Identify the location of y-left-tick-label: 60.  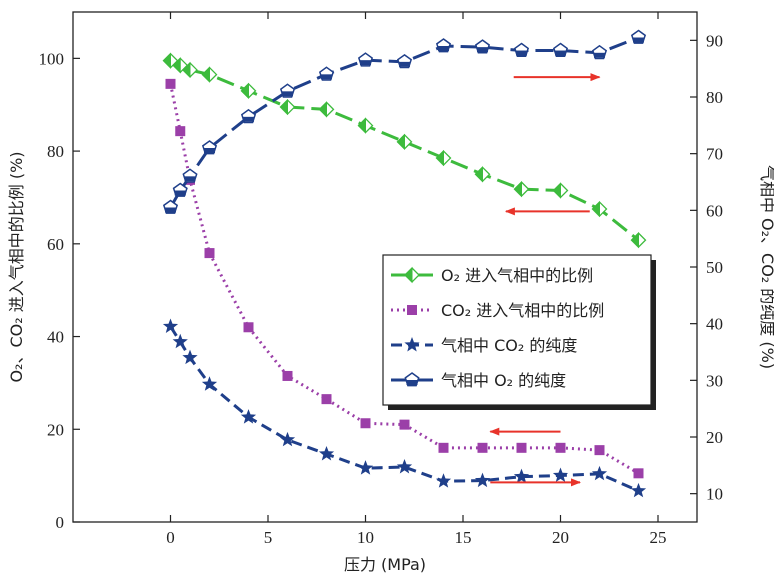
(55, 244).